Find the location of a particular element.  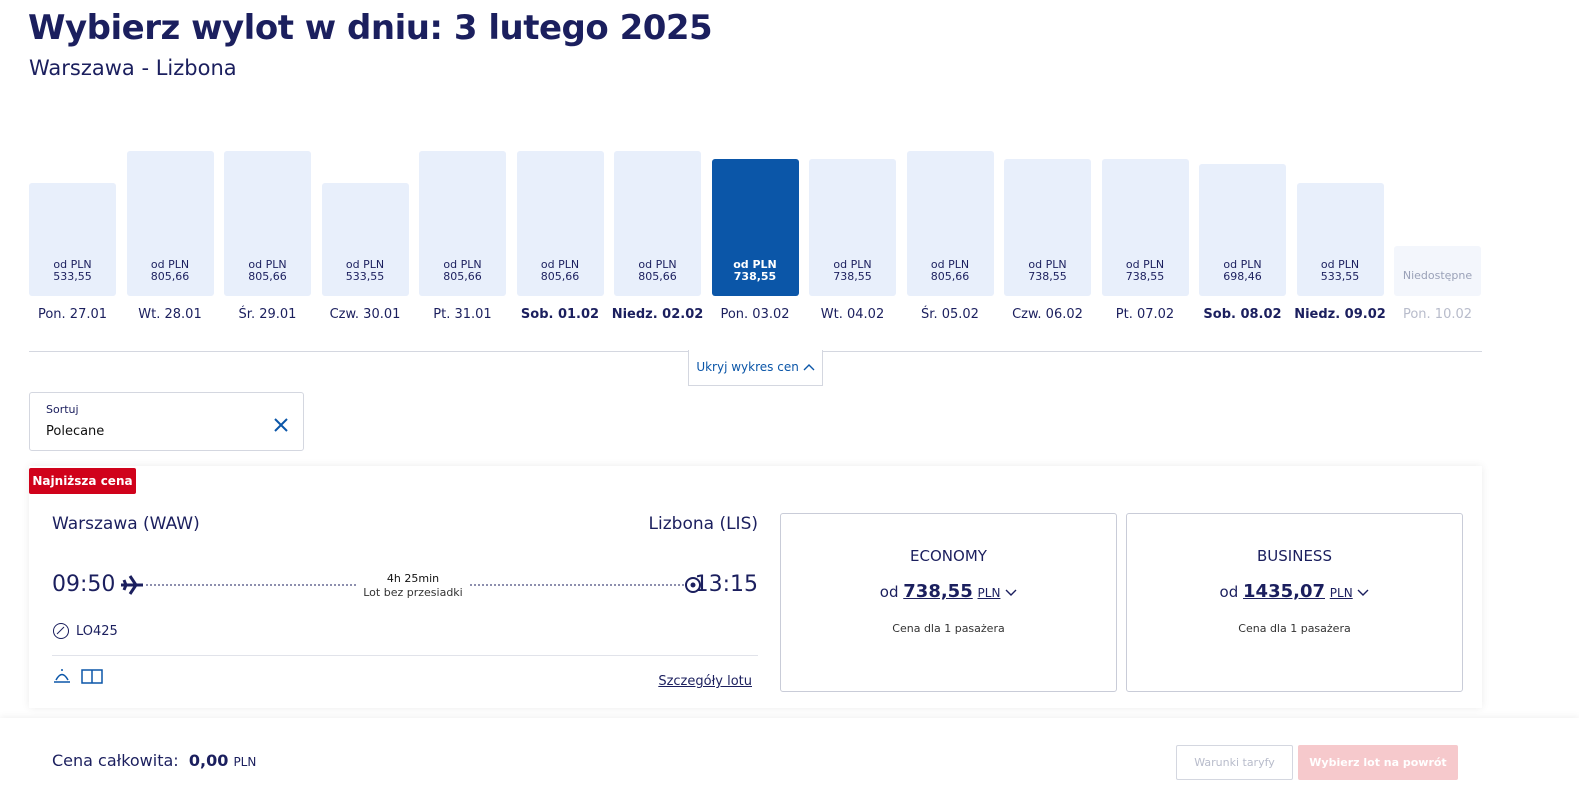

day-label: Sob. 08.02 is located at coordinates (1242, 314).